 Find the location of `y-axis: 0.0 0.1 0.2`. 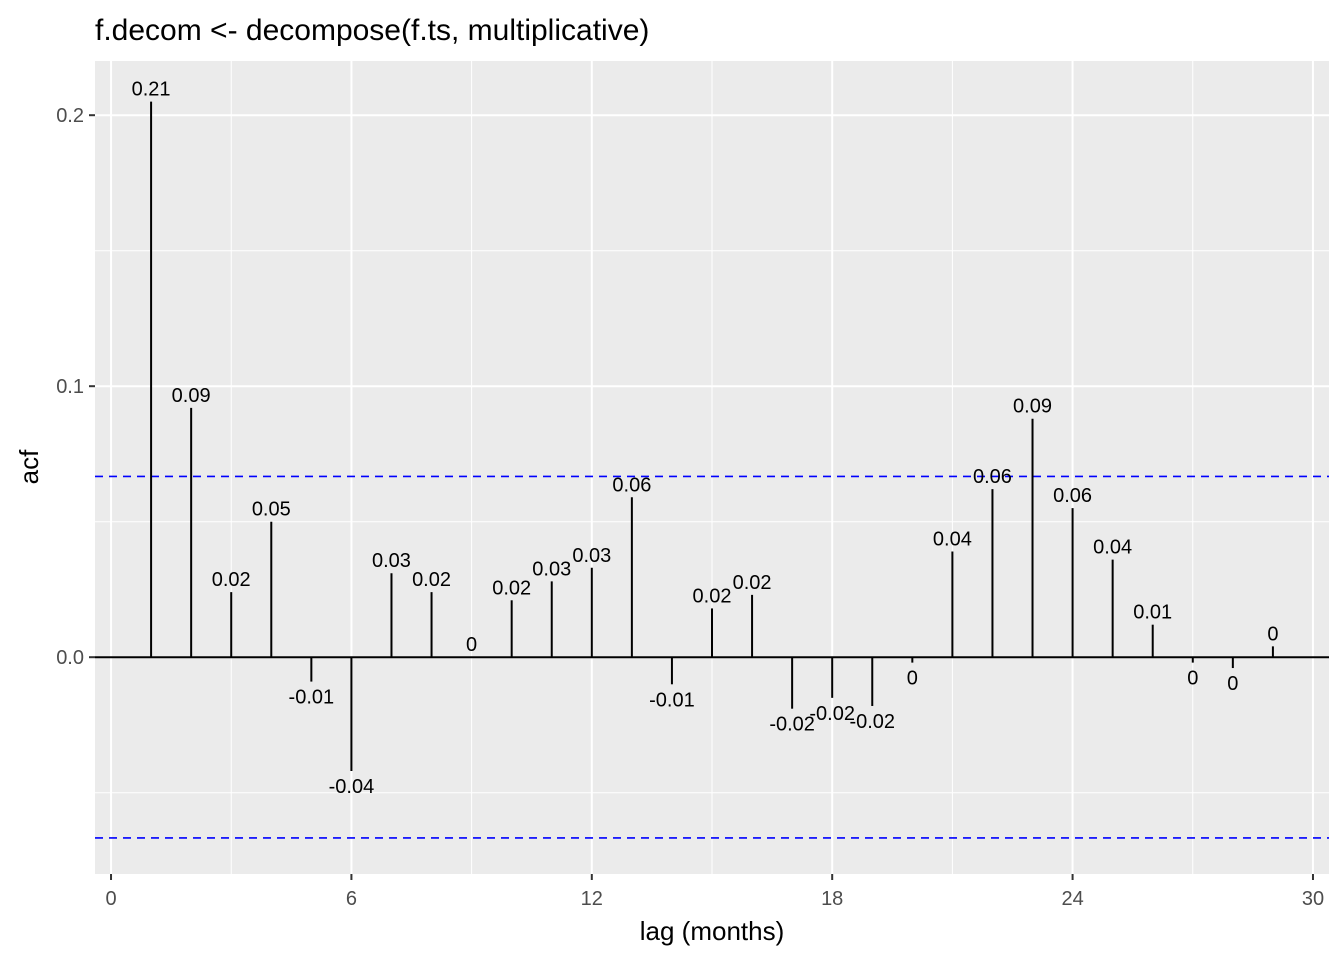

y-axis: 0.0 0.1 0.2 is located at coordinates (75, 387).